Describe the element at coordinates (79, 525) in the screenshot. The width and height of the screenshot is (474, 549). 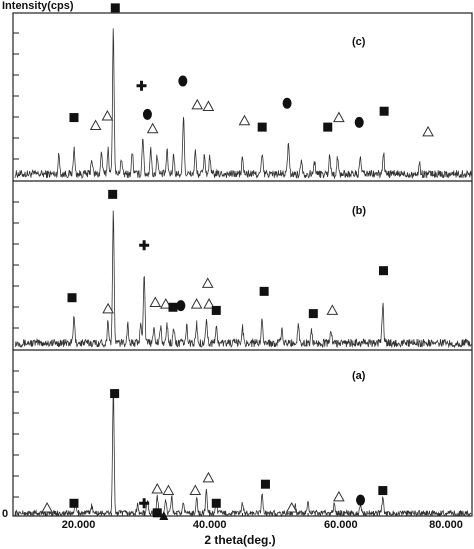
I see `x-tick-label: 20.000` at that location.